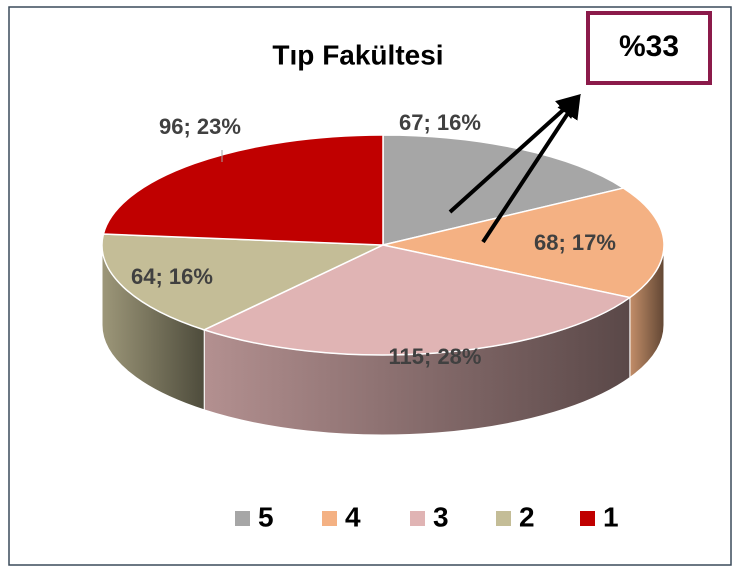  I want to click on data-label: 115; 28%, so click(435, 356).